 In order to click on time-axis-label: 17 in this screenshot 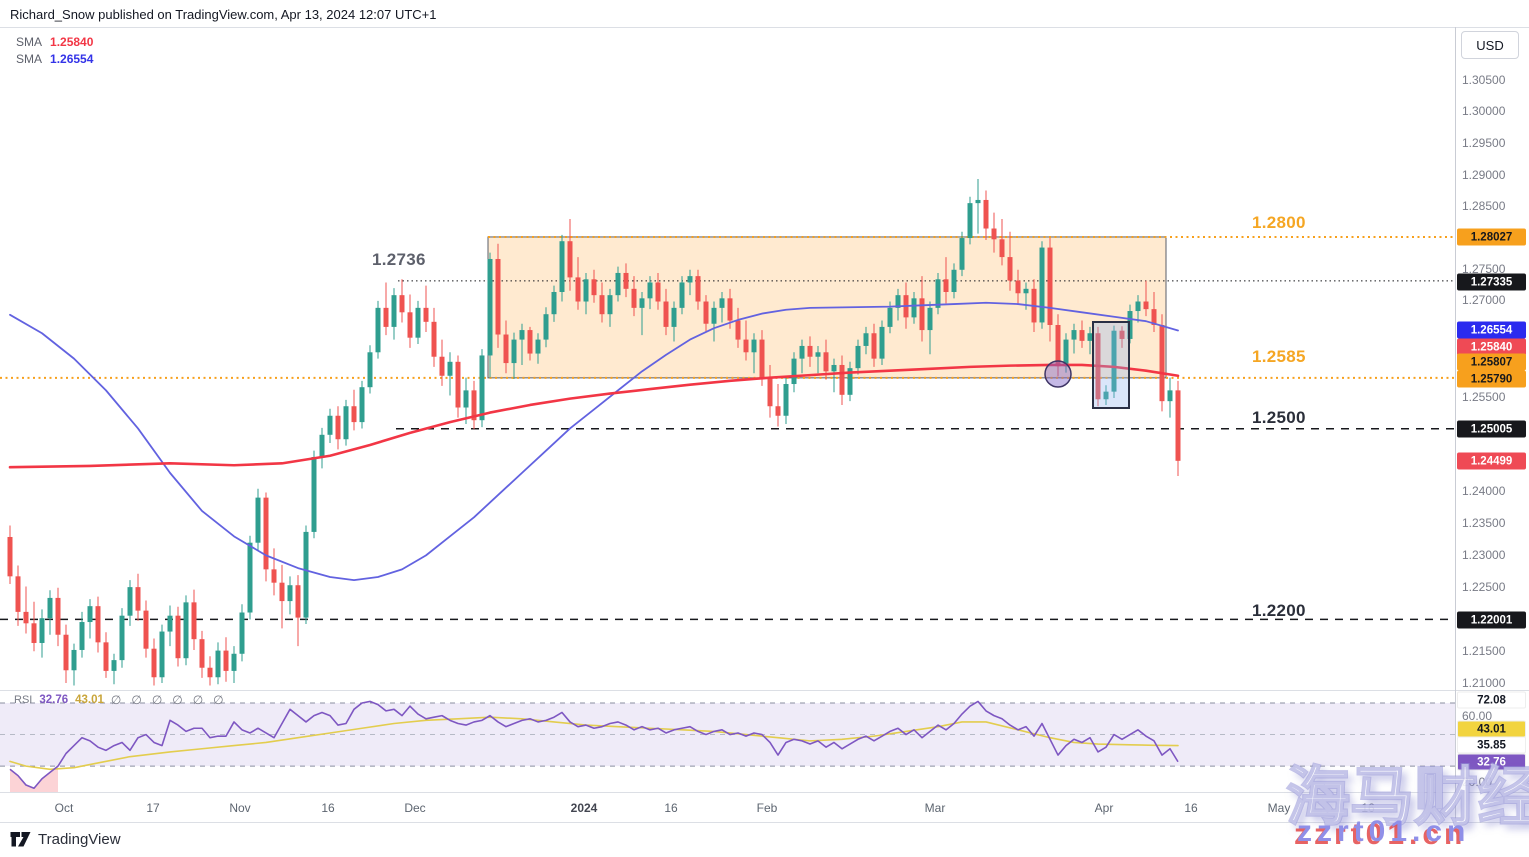, I will do `click(153, 808)`.